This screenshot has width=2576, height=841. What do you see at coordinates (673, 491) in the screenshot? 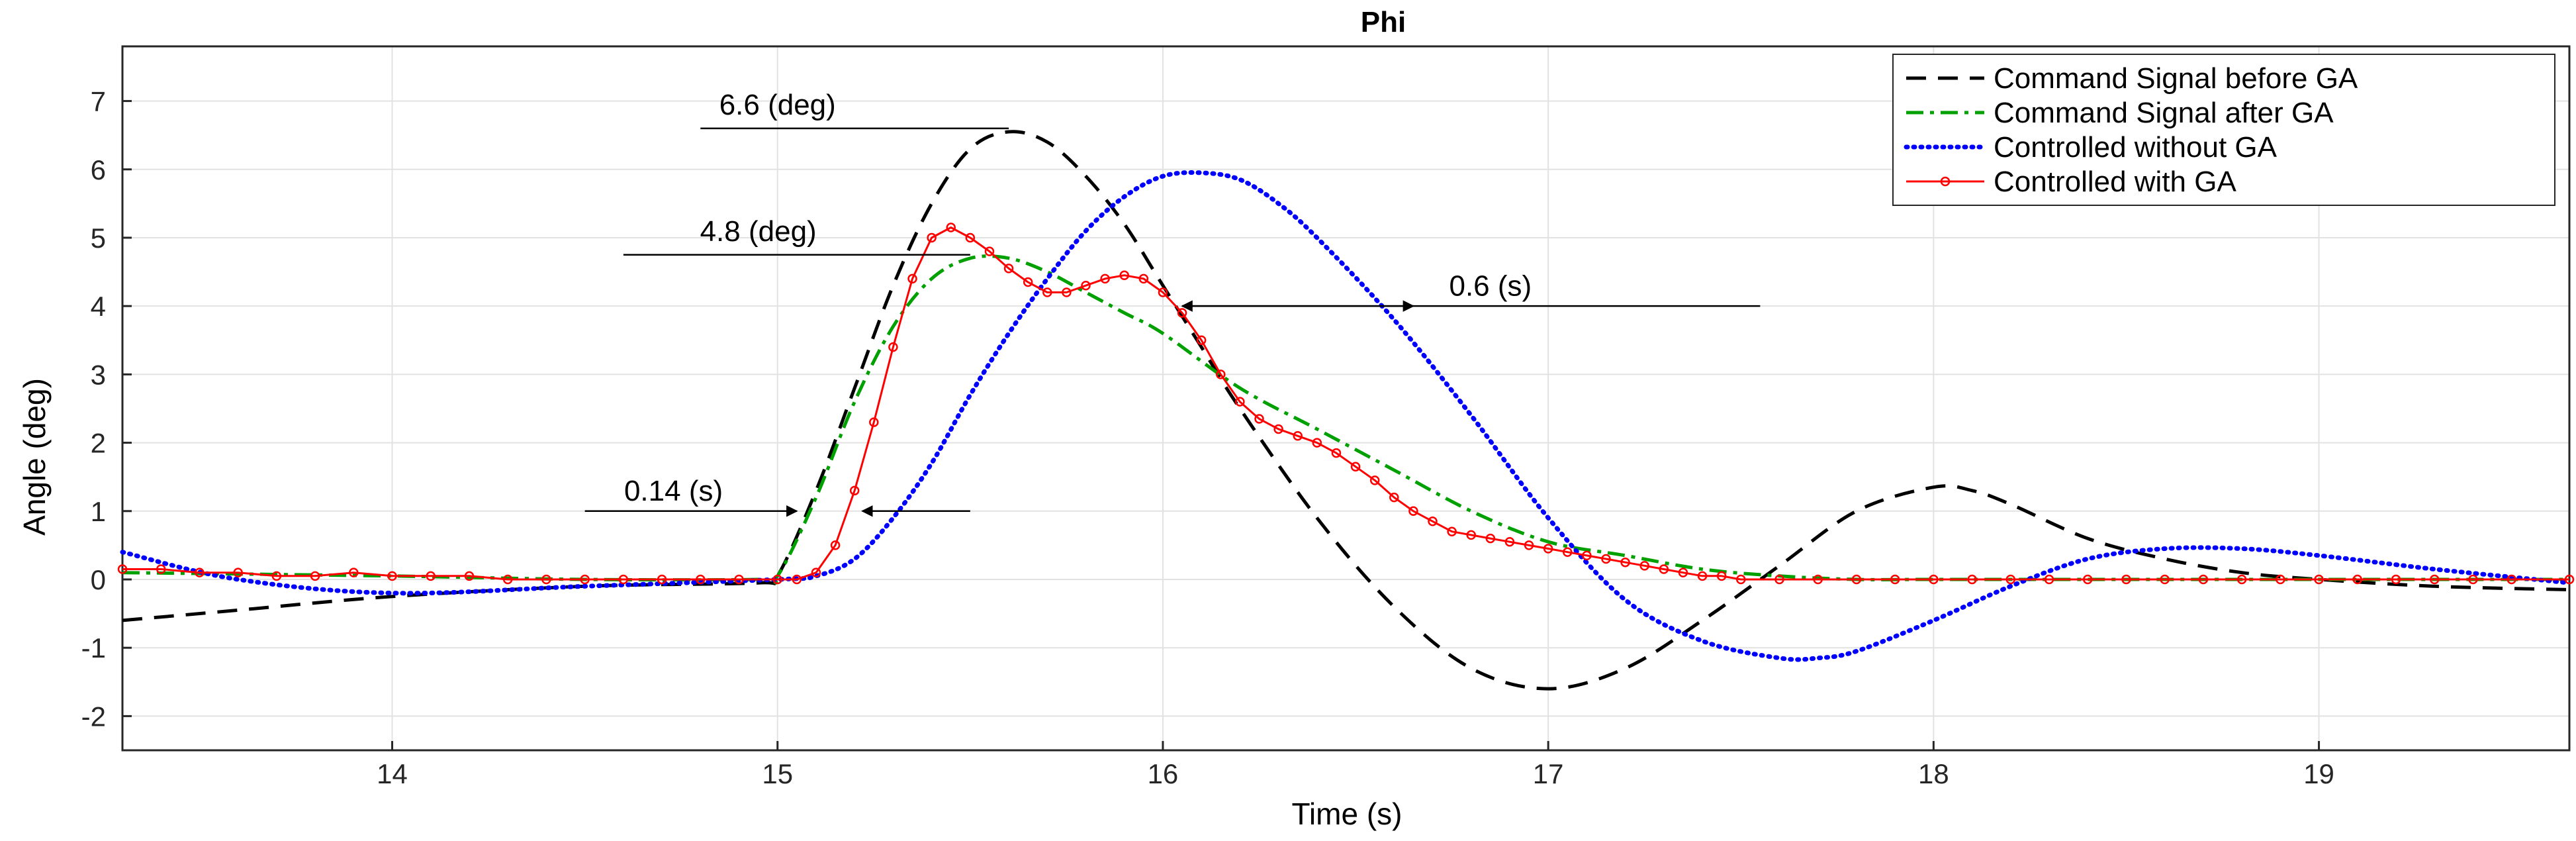
I see `annotation-label: 0.14 (s)` at bounding box center [673, 491].